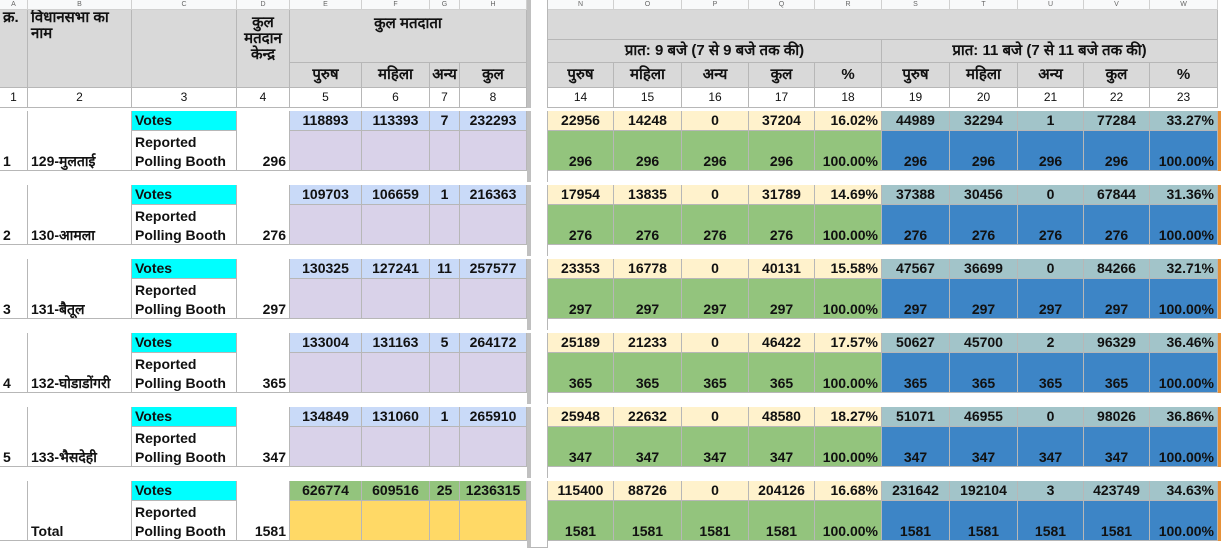 The height and width of the screenshot is (548, 1221). Describe the element at coordinates (263, 141) in the screenshot. I see `booths: 296` at that location.